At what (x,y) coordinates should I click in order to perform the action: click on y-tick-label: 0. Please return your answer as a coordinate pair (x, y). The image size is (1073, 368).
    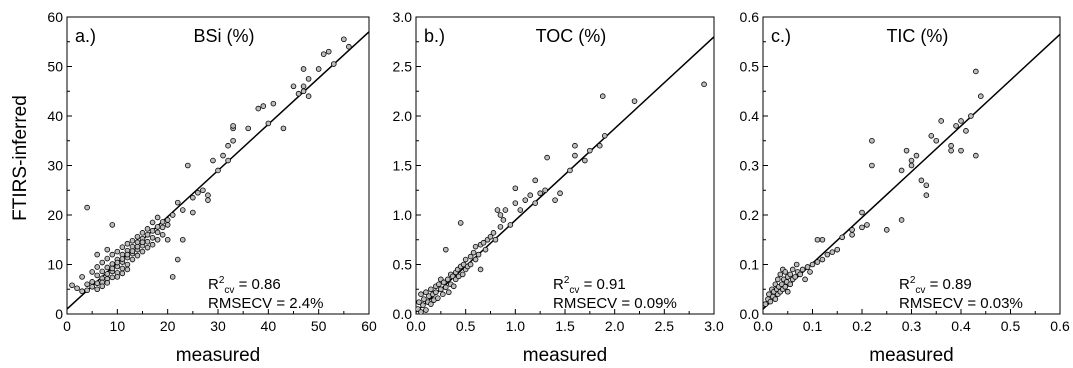
    Looking at the image, I should click on (59, 314).